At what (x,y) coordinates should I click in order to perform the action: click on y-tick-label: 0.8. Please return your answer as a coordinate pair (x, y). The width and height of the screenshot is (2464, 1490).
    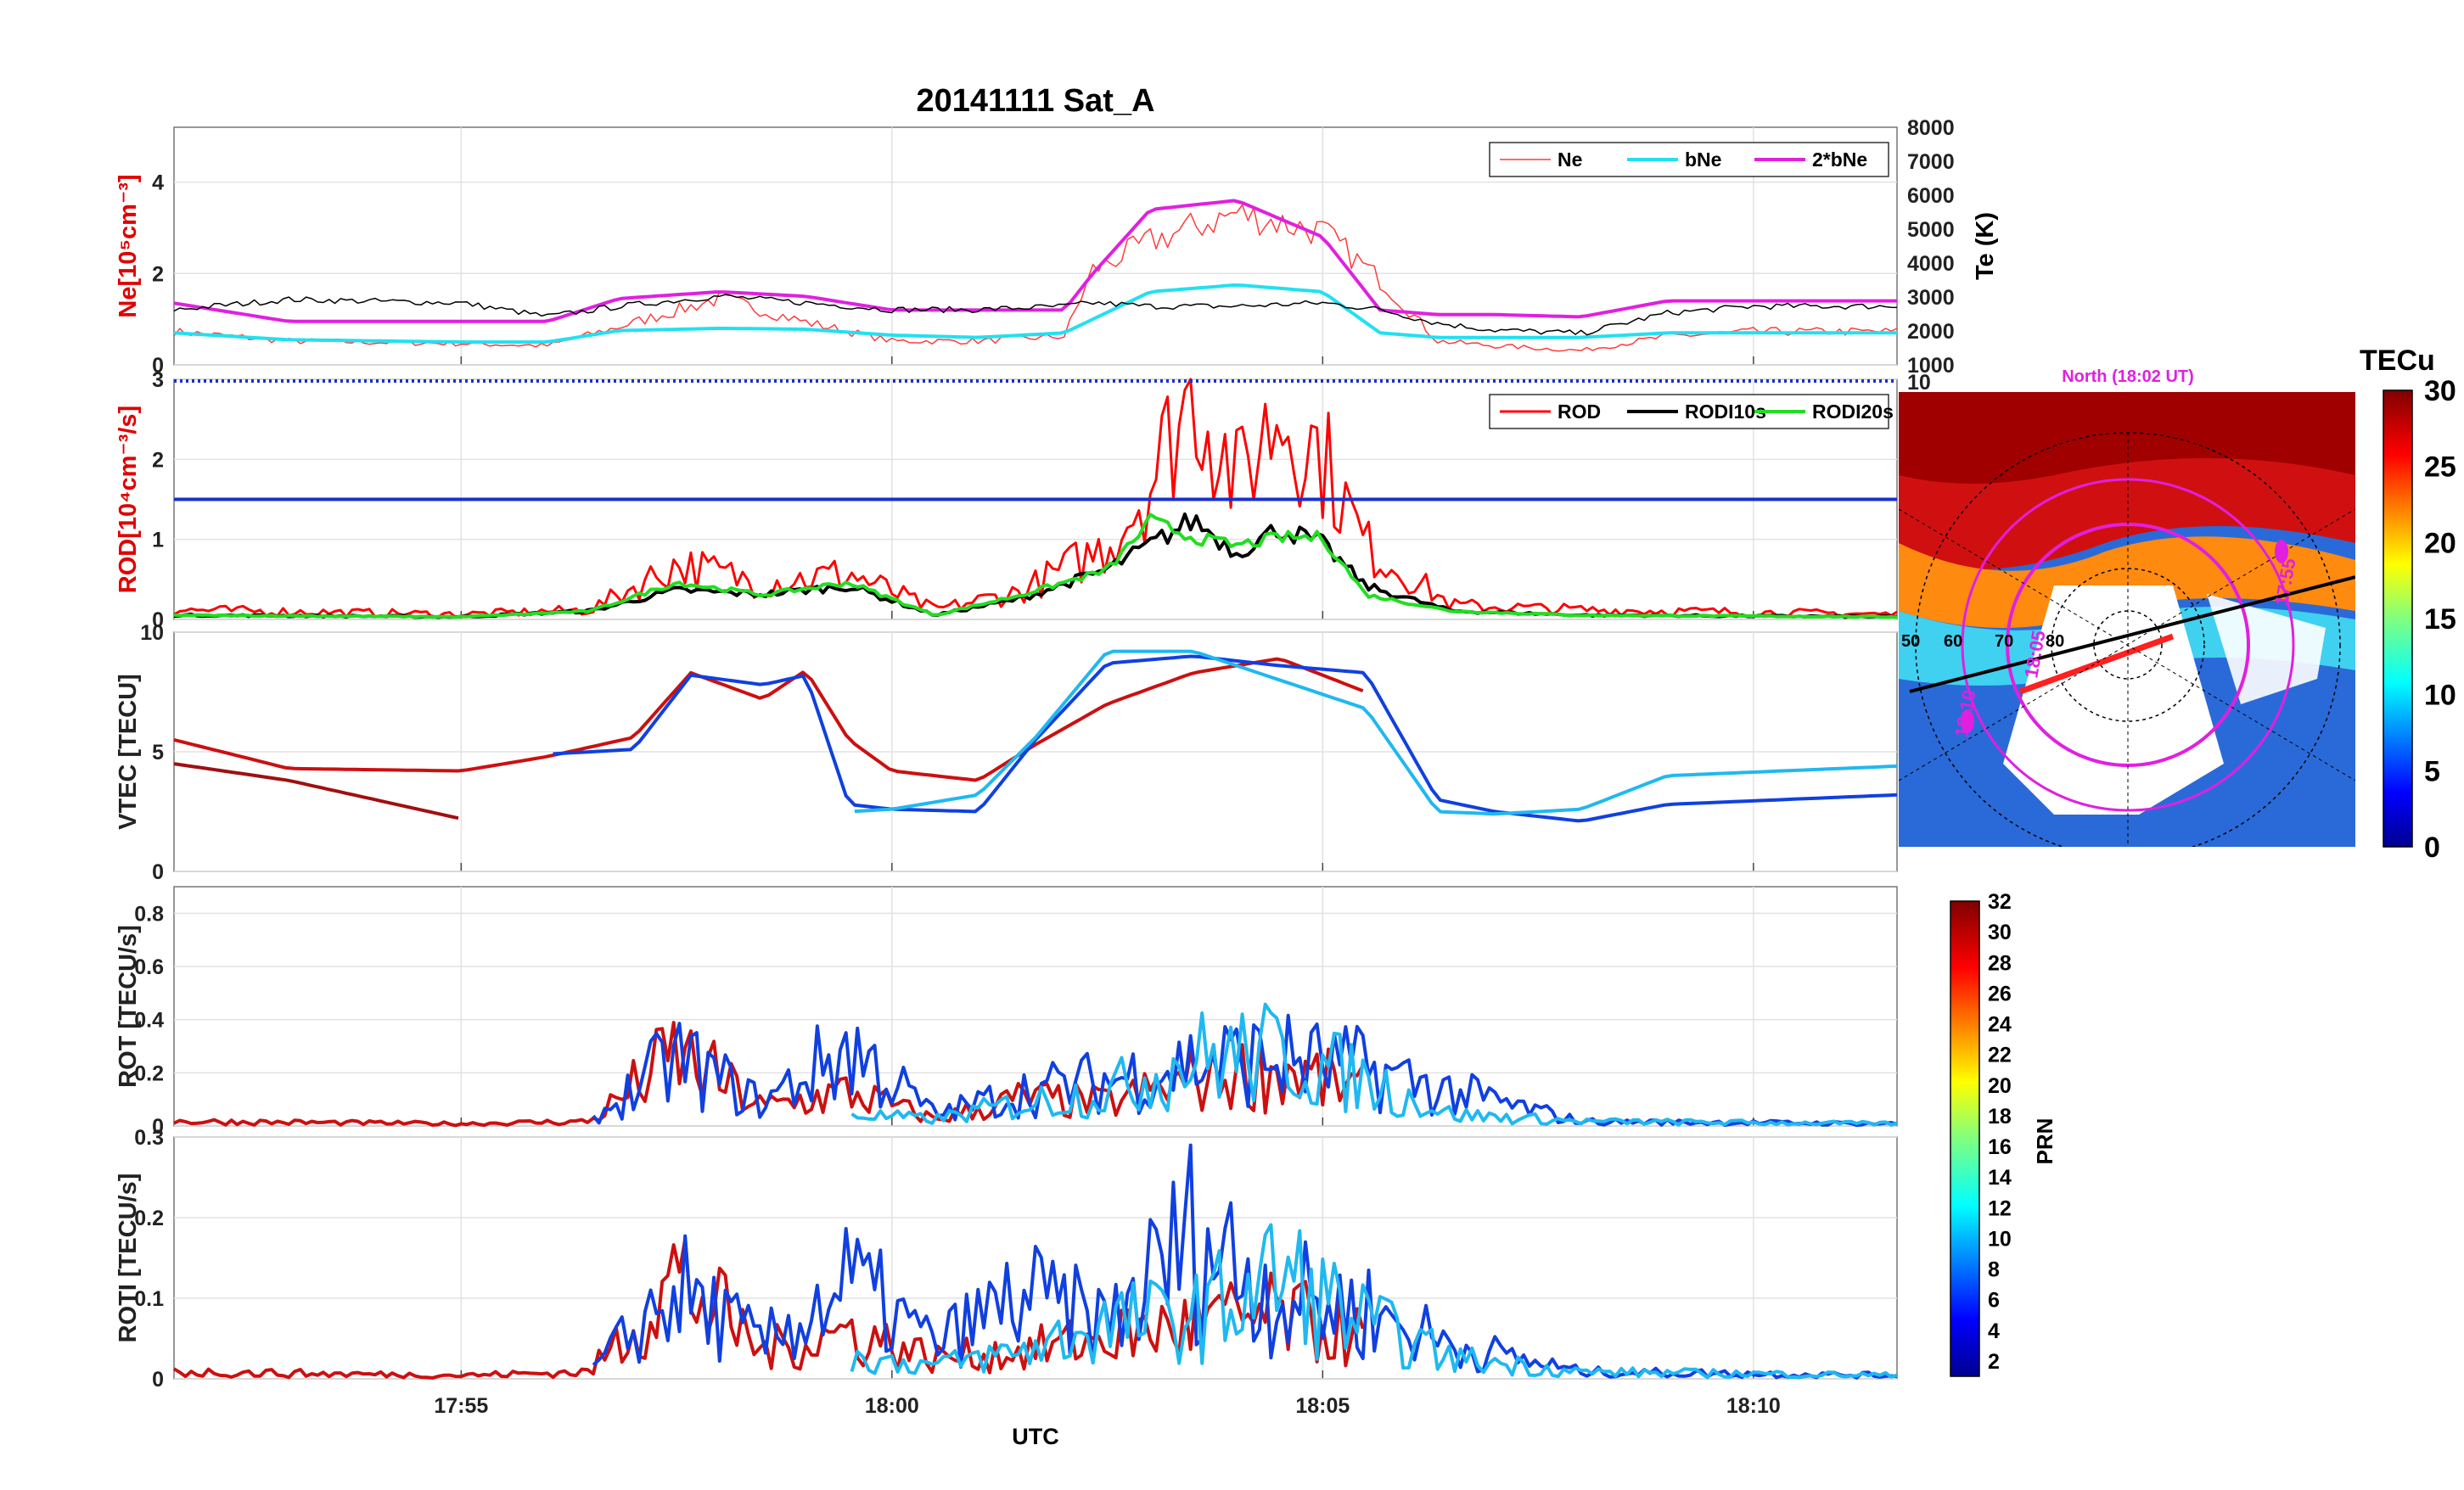
    Looking at the image, I should click on (149, 914).